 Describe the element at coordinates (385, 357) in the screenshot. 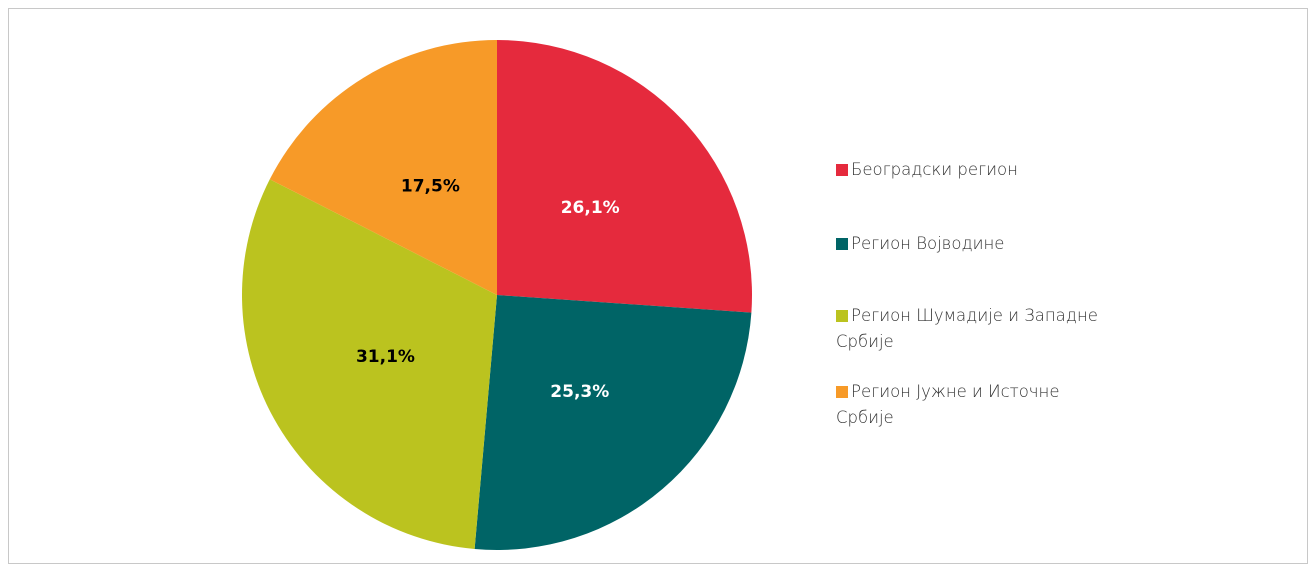

I see `data-label: 31,1%` at that location.